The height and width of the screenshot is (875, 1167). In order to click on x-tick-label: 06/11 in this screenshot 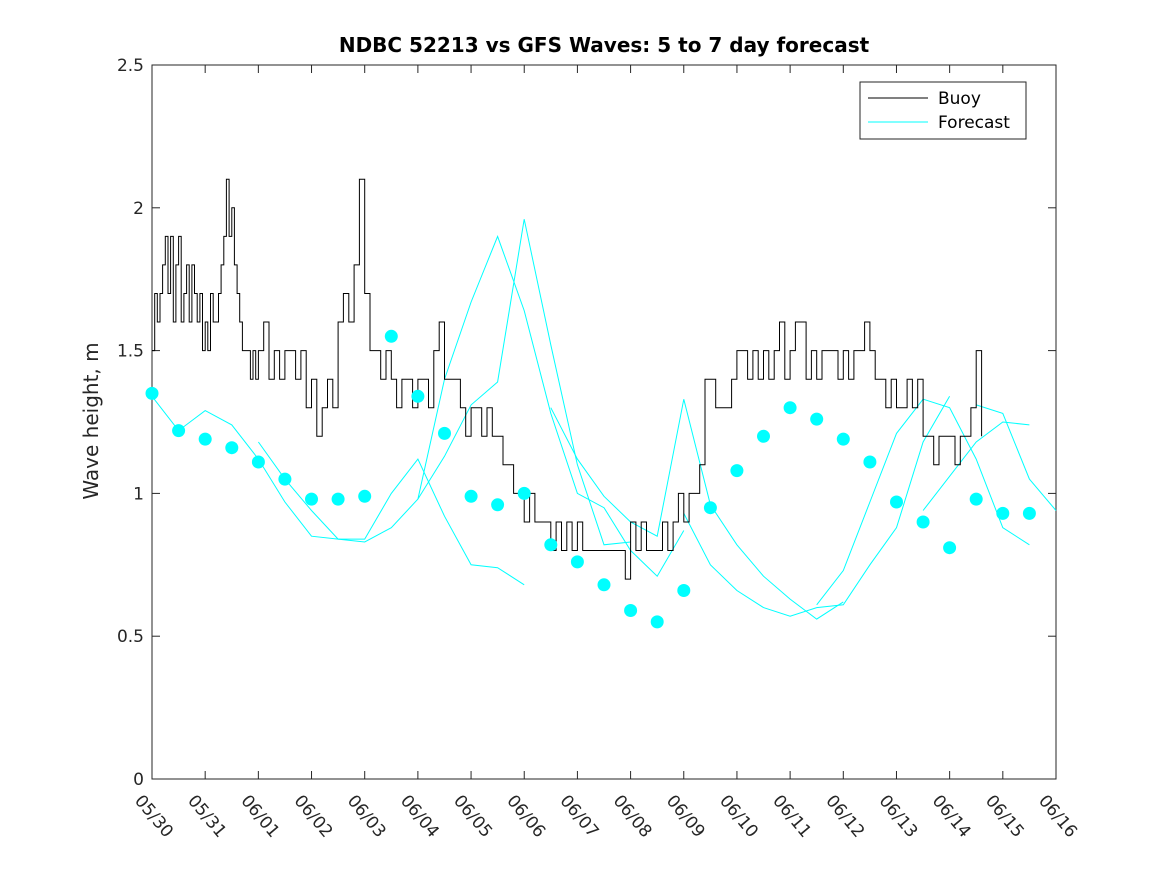, I will do `click(791, 816)`.